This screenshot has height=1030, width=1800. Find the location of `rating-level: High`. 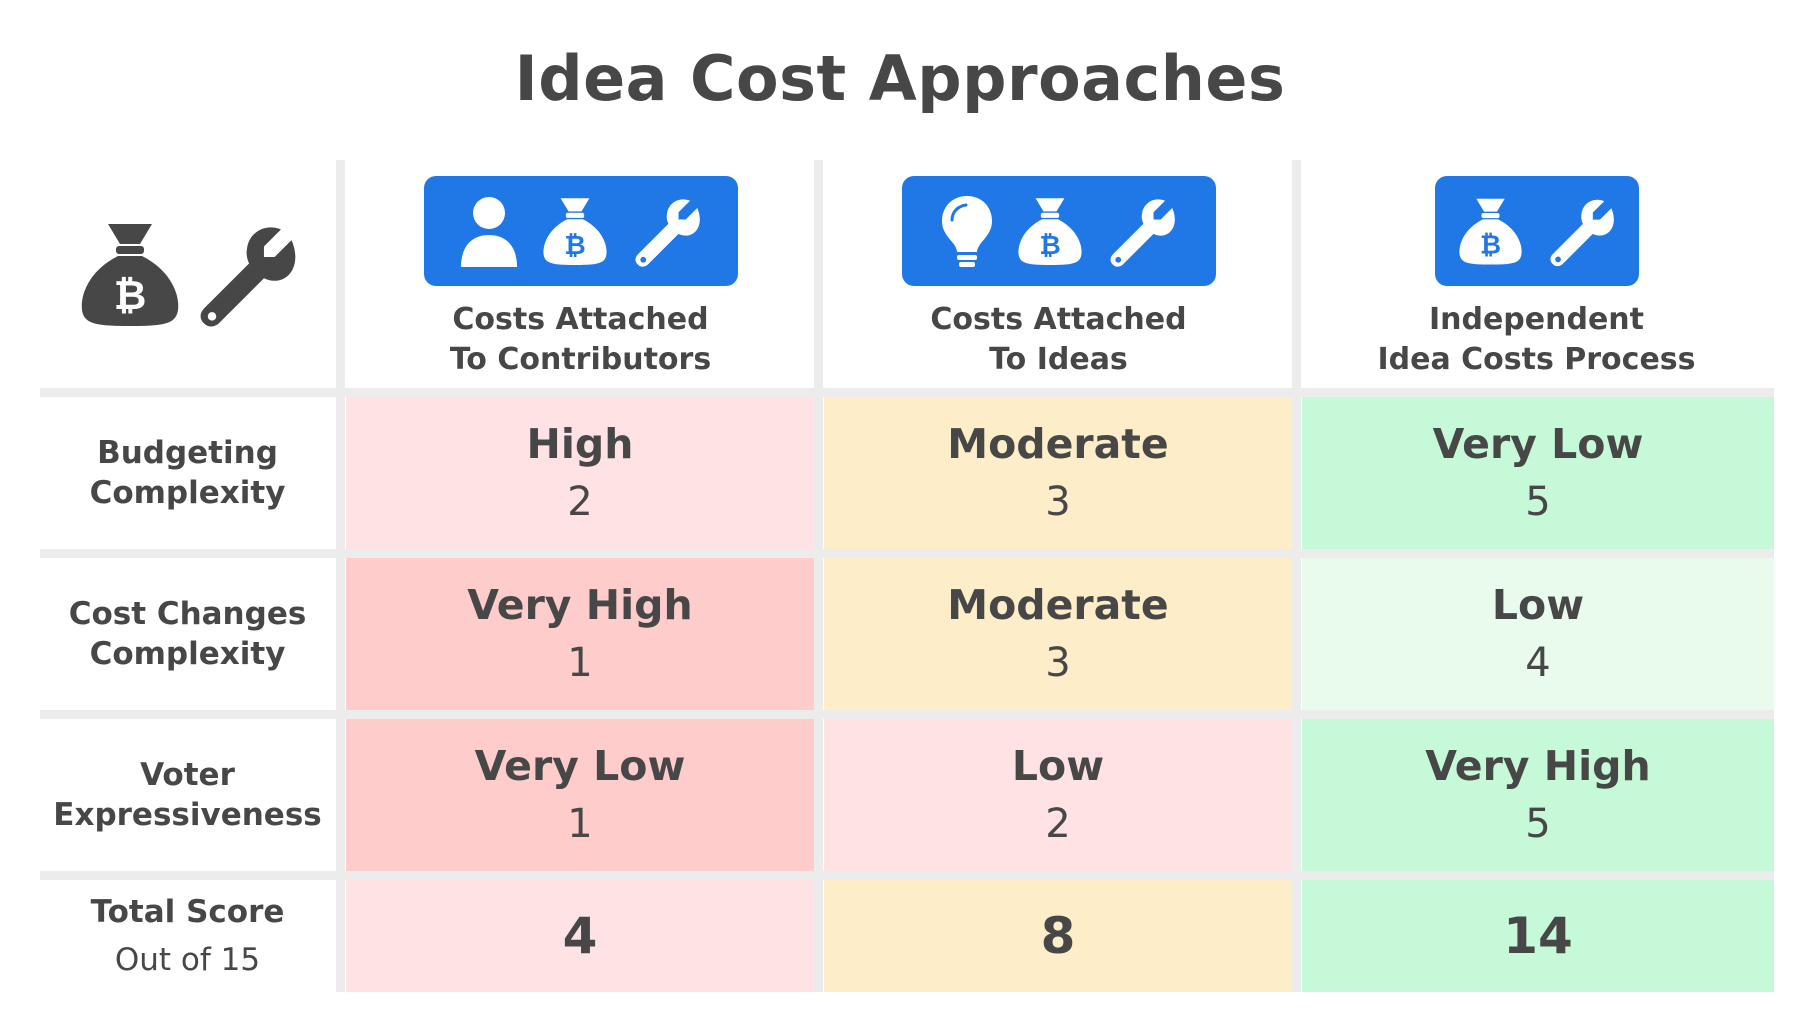

rating-level: High is located at coordinates (580, 444).